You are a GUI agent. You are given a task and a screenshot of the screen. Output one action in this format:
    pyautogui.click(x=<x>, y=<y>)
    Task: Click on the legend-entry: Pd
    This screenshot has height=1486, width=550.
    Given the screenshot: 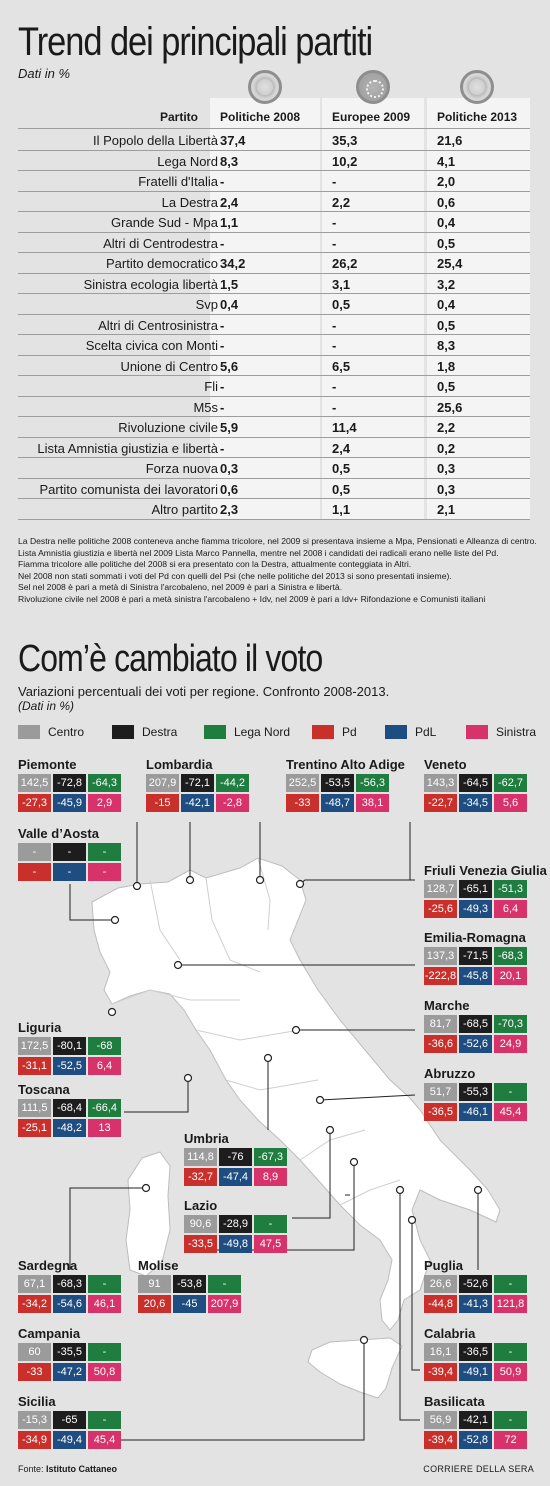 What is the action you would take?
    pyautogui.click(x=334, y=732)
    